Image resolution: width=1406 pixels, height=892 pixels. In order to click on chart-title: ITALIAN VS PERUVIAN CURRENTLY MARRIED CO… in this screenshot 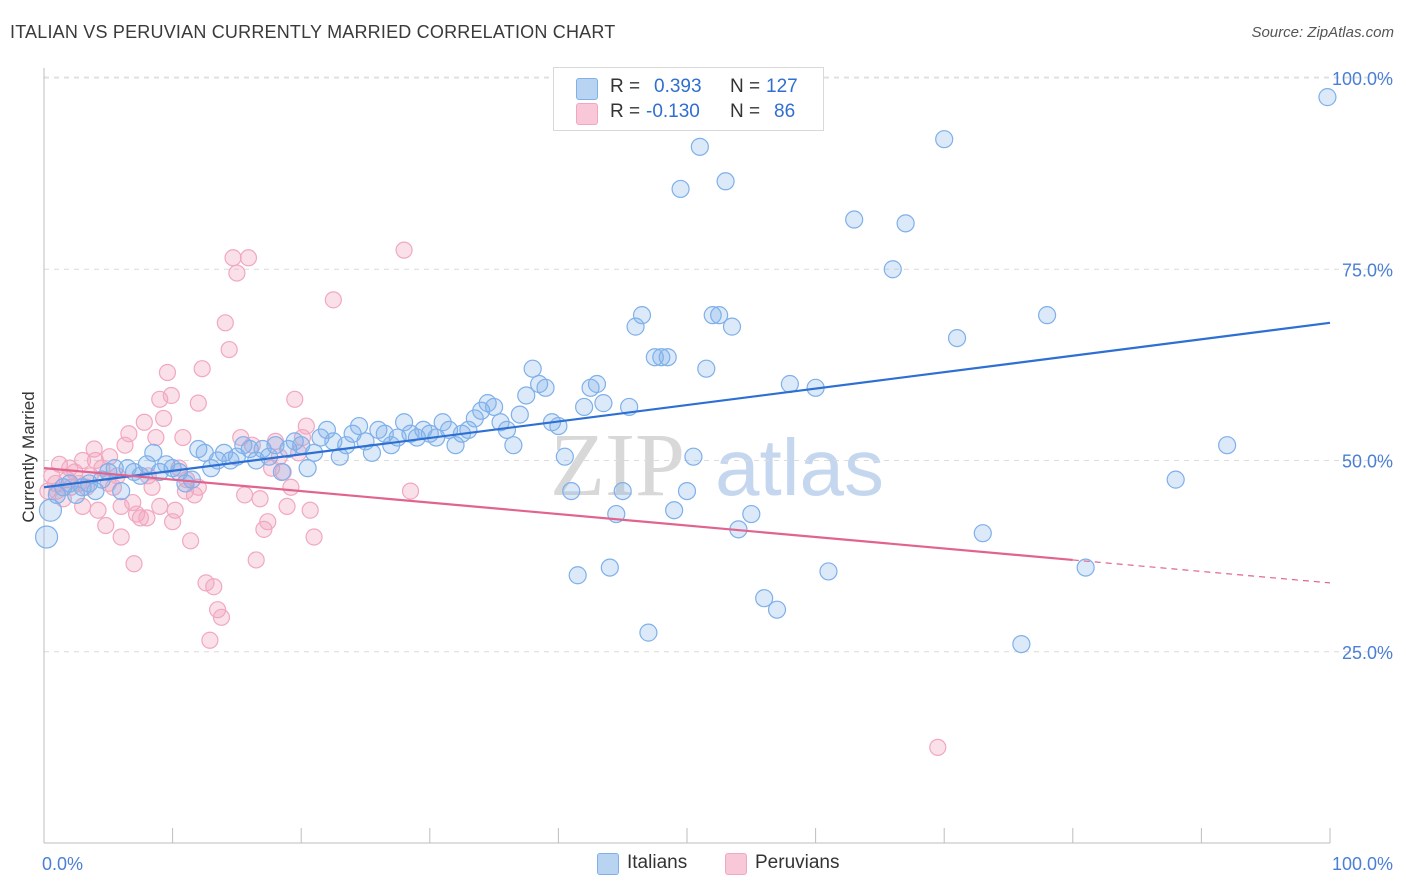, I will do `click(313, 32)`.